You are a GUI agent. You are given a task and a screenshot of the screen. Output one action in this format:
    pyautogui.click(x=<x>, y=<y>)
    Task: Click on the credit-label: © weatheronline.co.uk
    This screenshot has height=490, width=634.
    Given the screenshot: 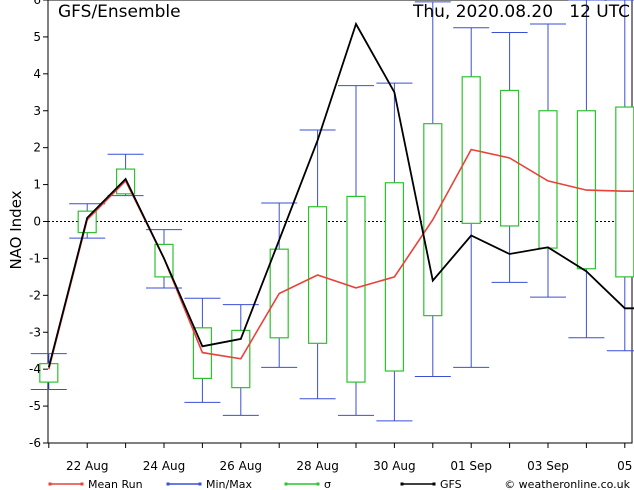 What is the action you would take?
    pyautogui.click(x=567, y=484)
    